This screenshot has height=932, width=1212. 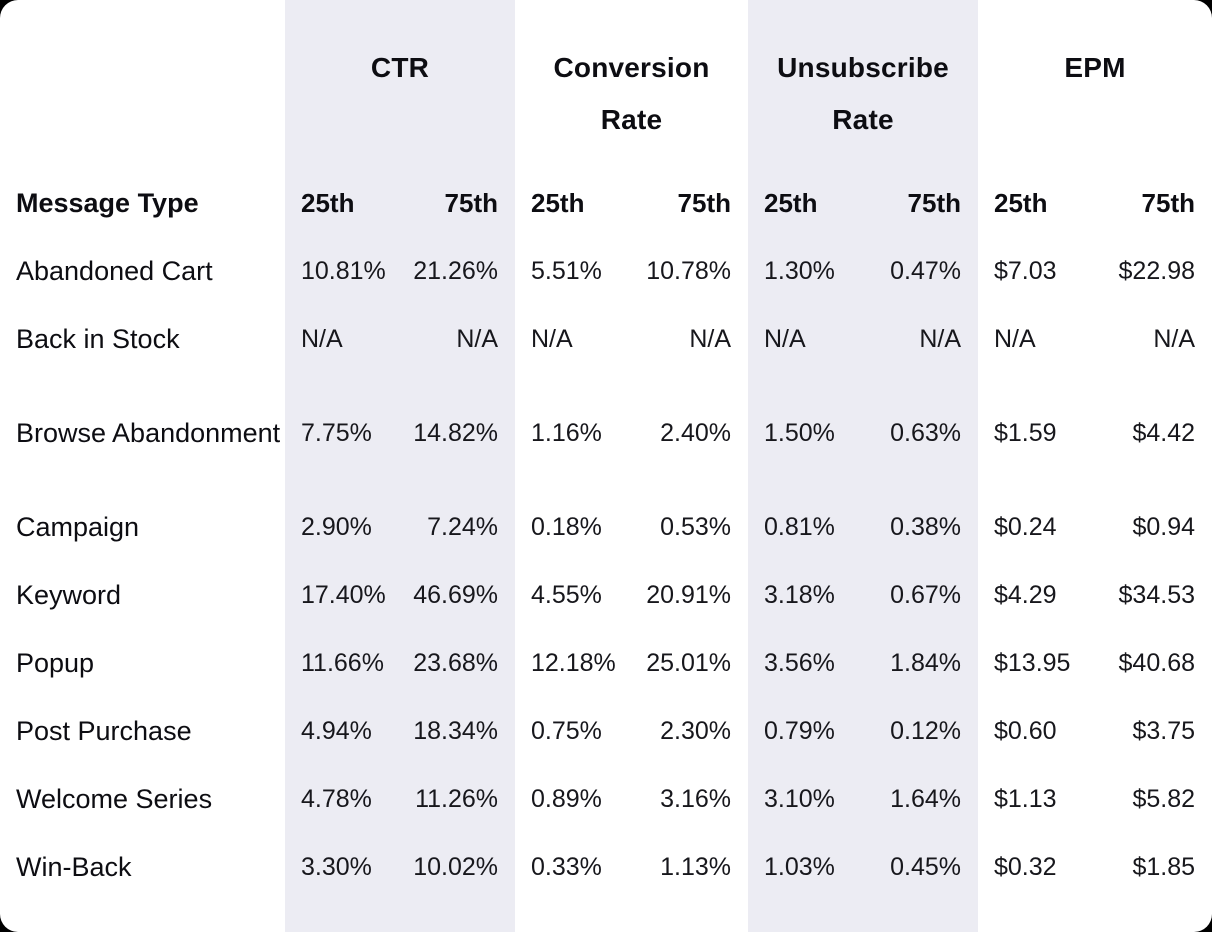 I want to click on metric-cell: 1.64%, so click(x=925, y=798).